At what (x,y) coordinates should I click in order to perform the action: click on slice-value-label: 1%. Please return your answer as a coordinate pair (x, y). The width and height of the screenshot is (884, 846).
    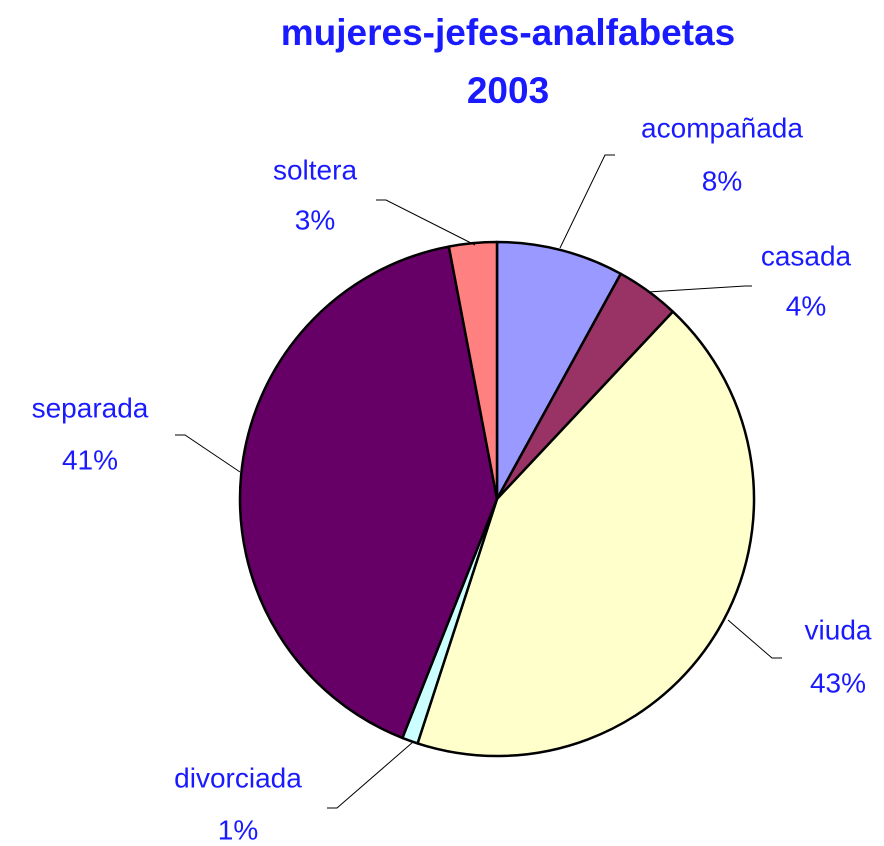
    Looking at the image, I should click on (238, 829).